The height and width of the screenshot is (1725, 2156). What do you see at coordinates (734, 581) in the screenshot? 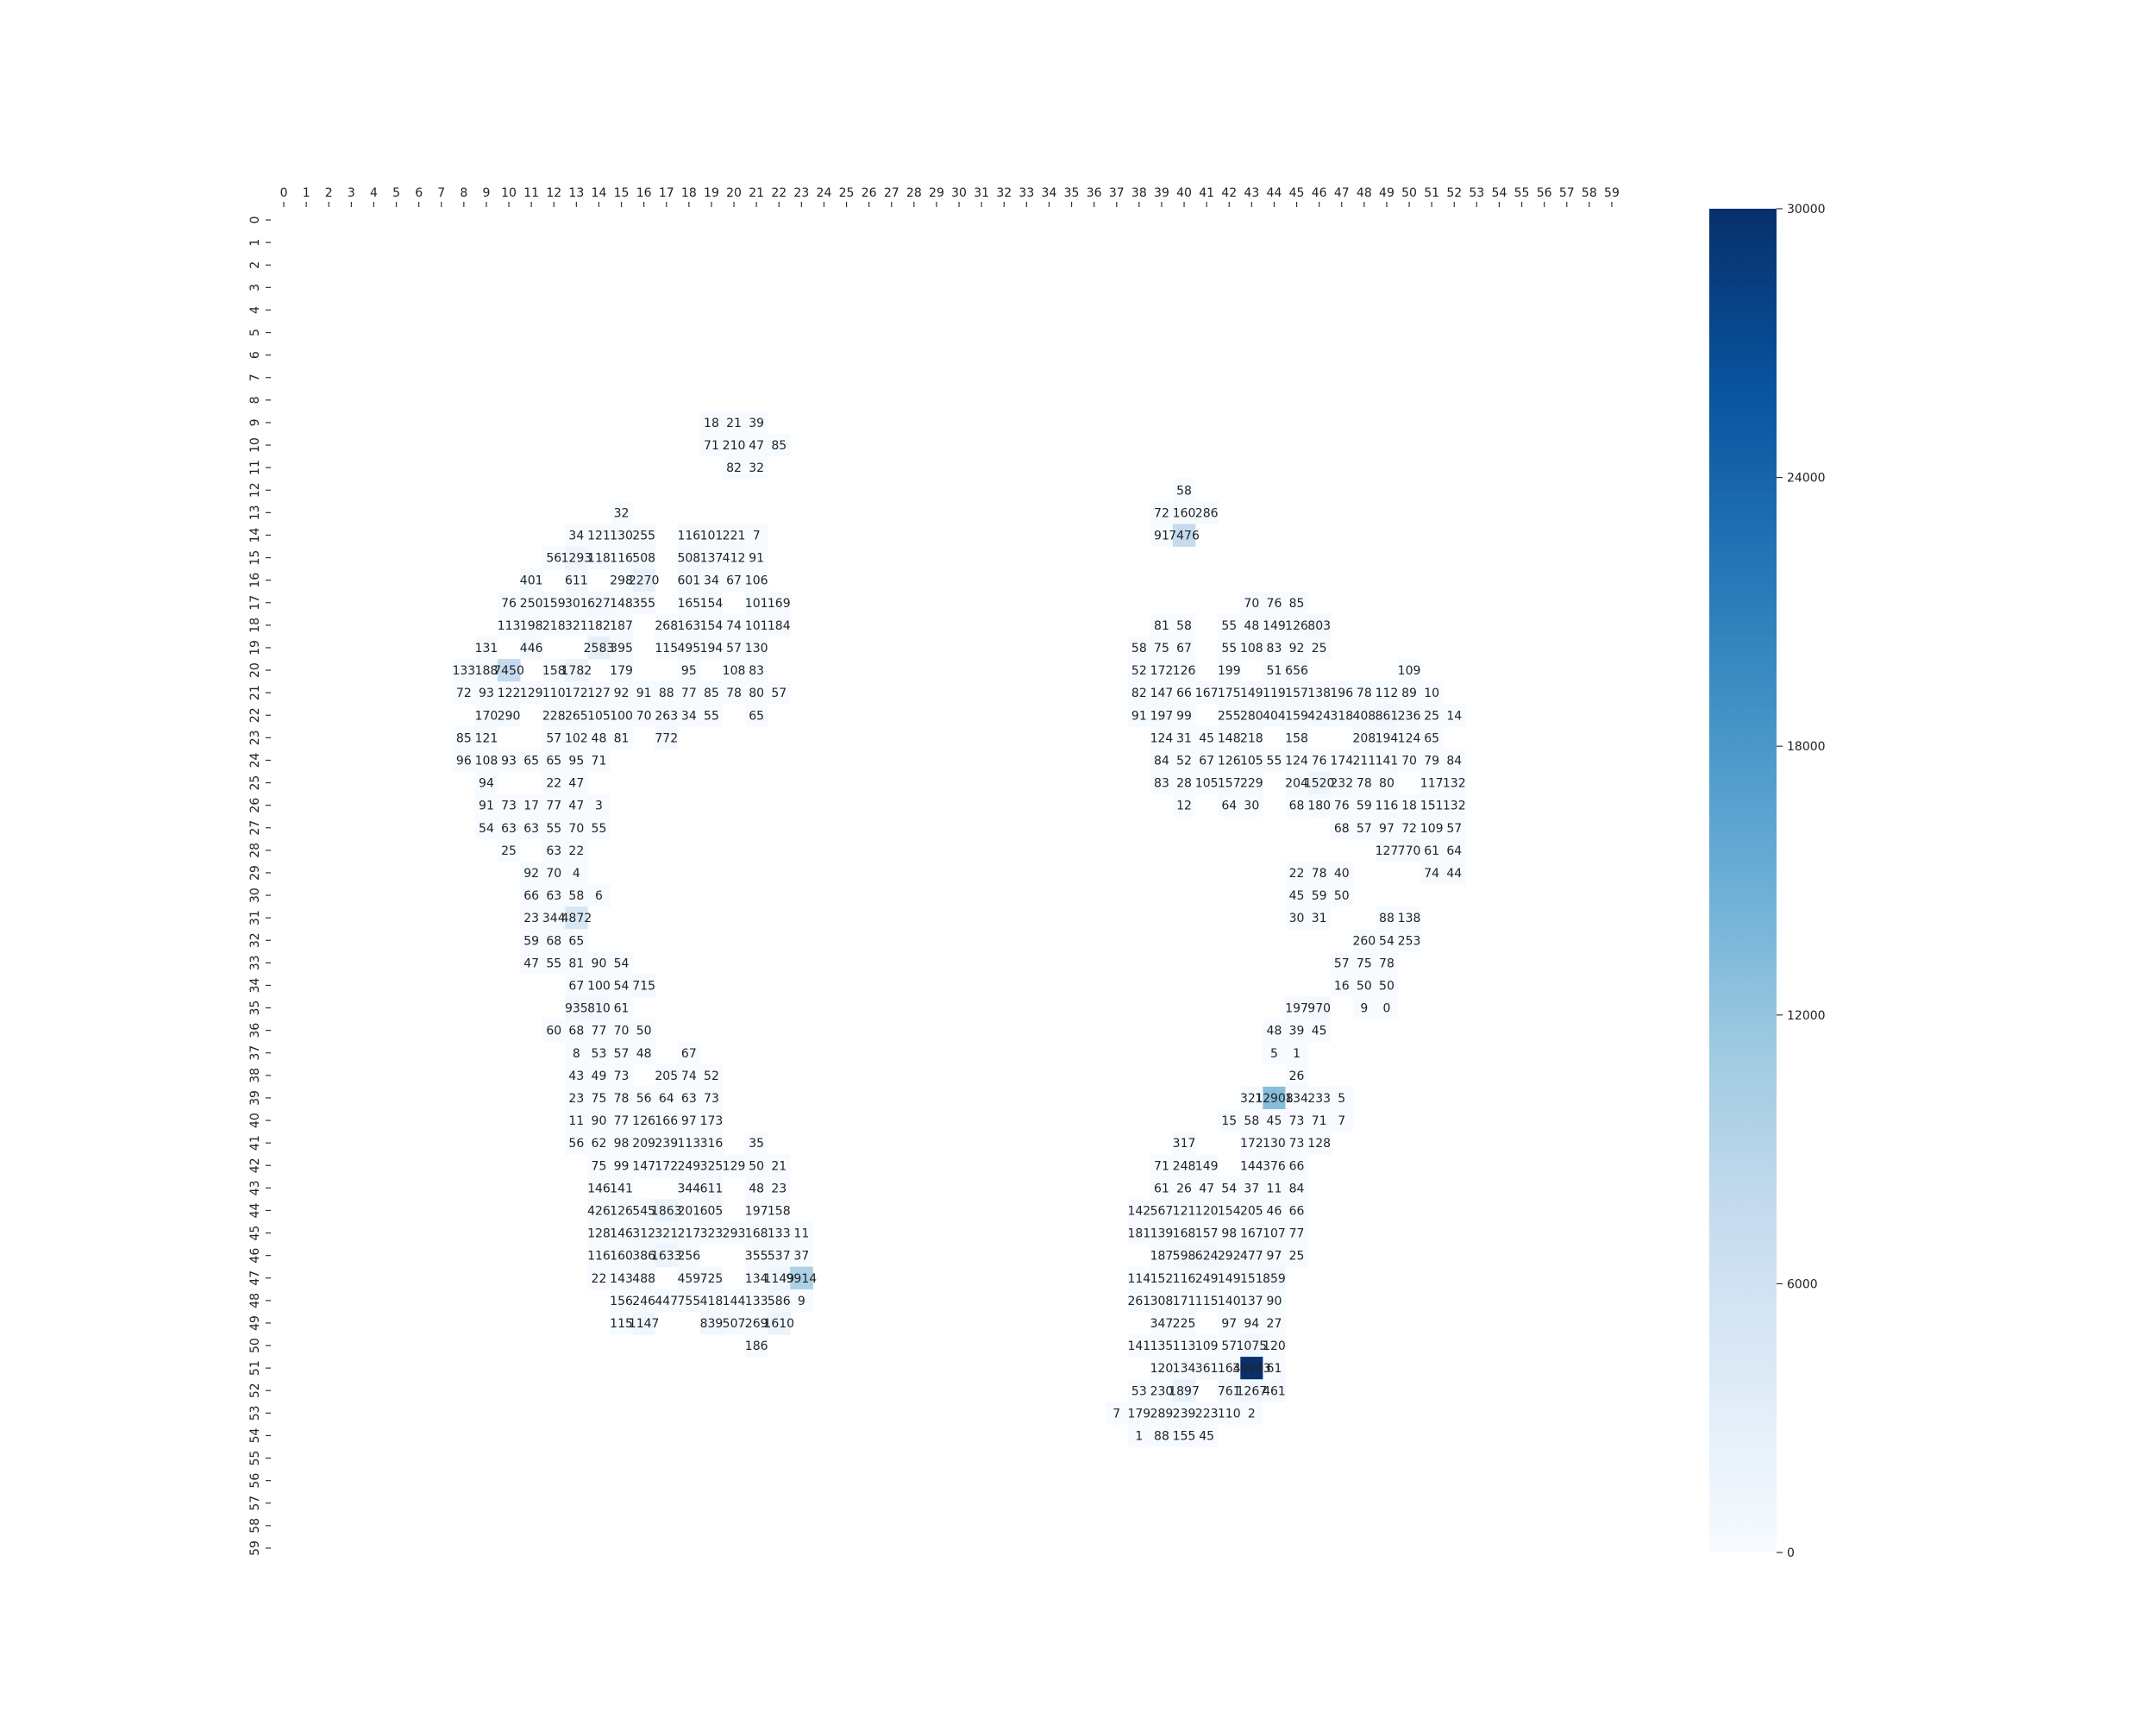
I see `cell-value-label: 67` at bounding box center [734, 581].